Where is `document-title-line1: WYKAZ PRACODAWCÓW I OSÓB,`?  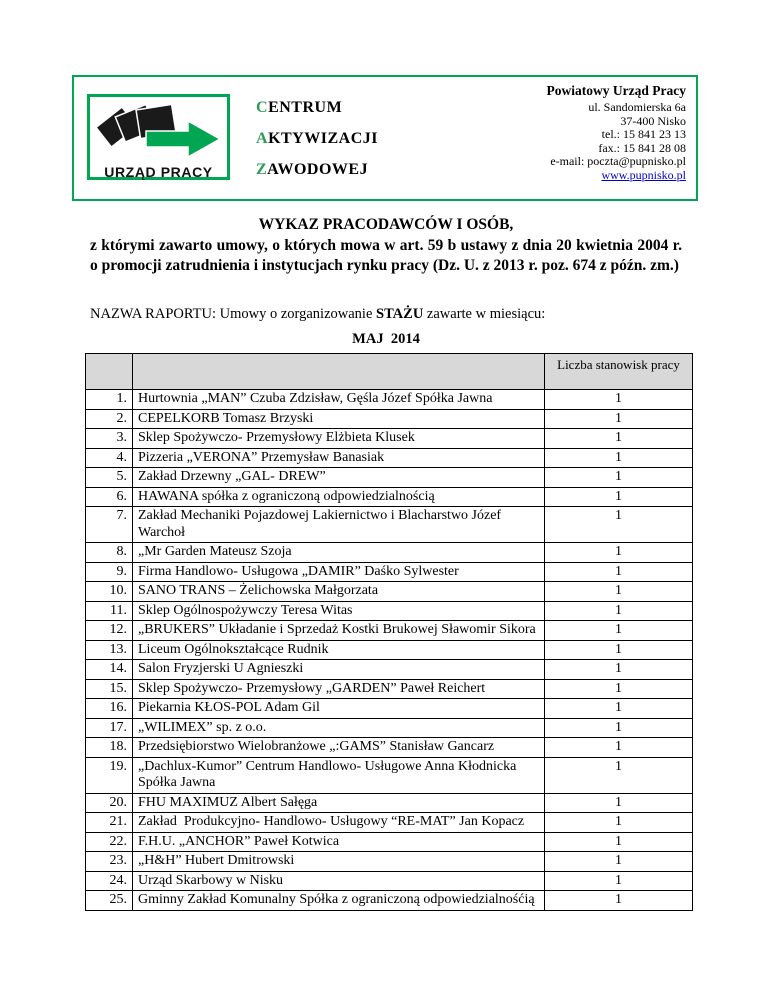 document-title-line1: WYKAZ PRACODAWCÓW I OSÓB, is located at coordinates (386, 224).